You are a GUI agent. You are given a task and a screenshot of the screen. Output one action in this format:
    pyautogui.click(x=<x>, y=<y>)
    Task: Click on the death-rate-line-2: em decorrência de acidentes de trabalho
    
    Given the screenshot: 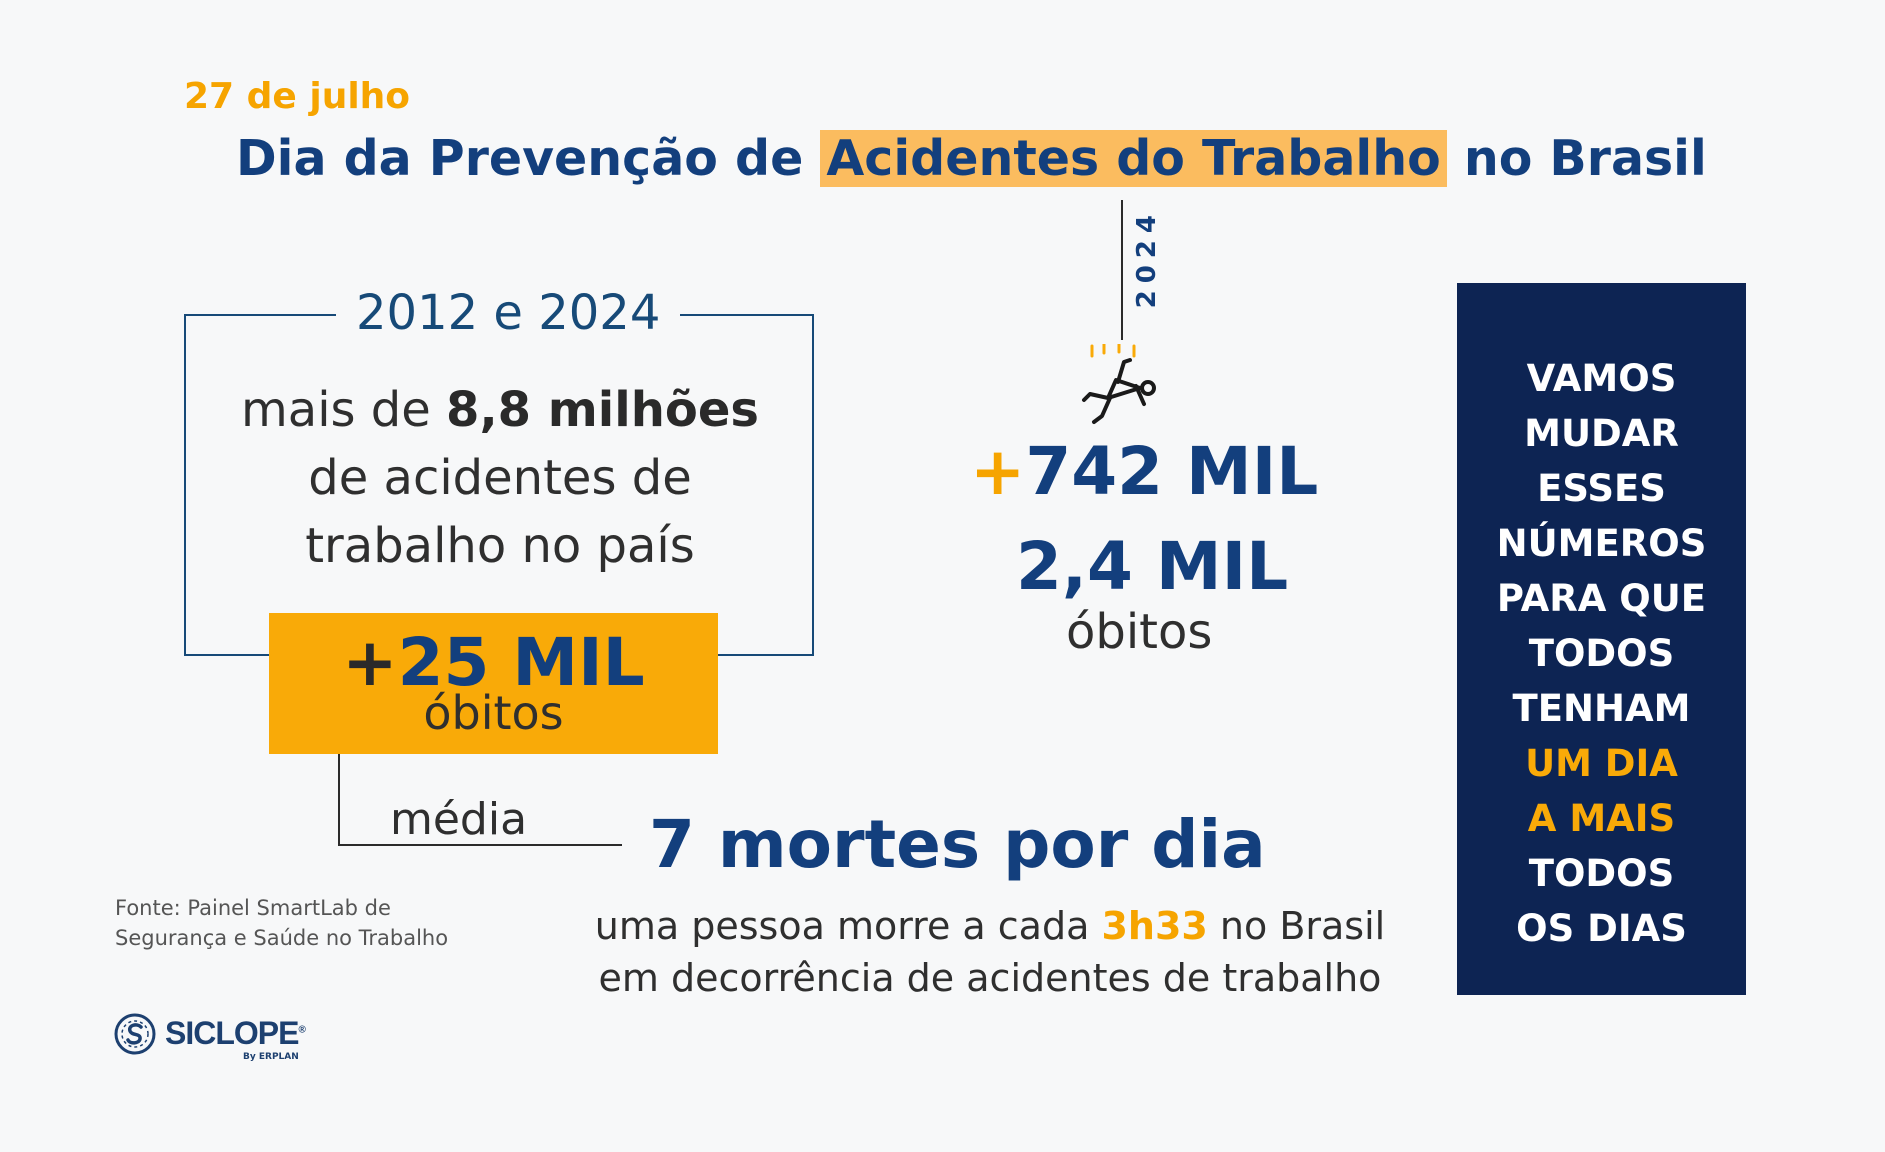 What is the action you would take?
    pyautogui.click(x=990, y=978)
    